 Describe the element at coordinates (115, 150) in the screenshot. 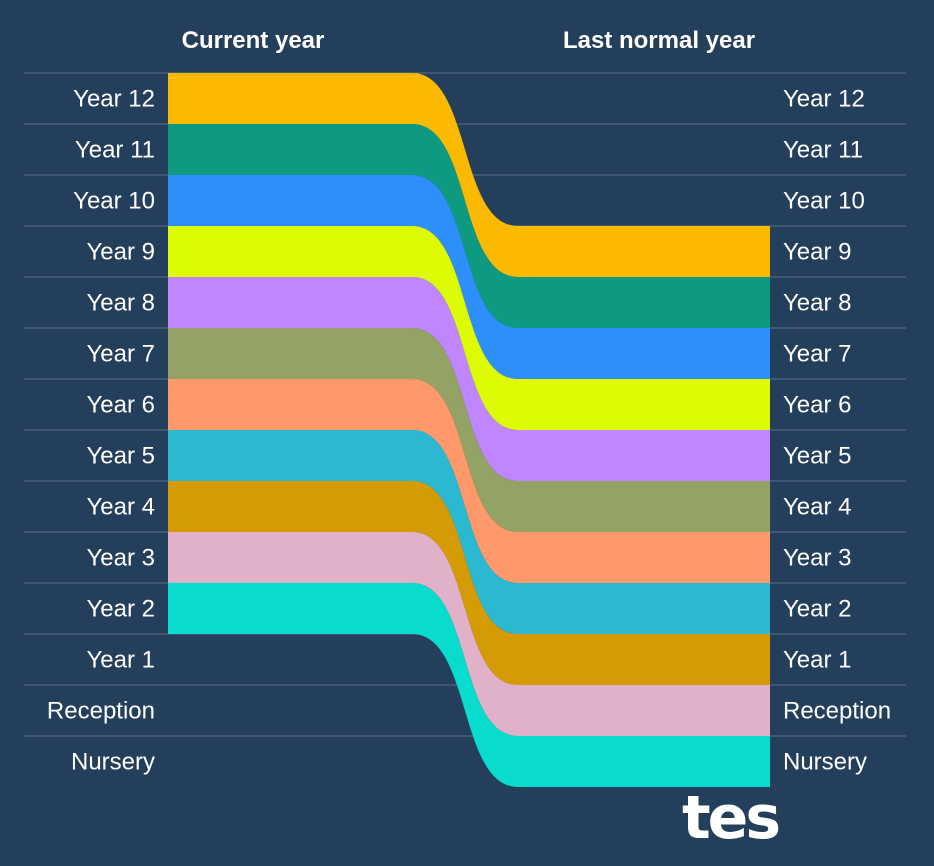

I see `left-label: Year 11` at that location.